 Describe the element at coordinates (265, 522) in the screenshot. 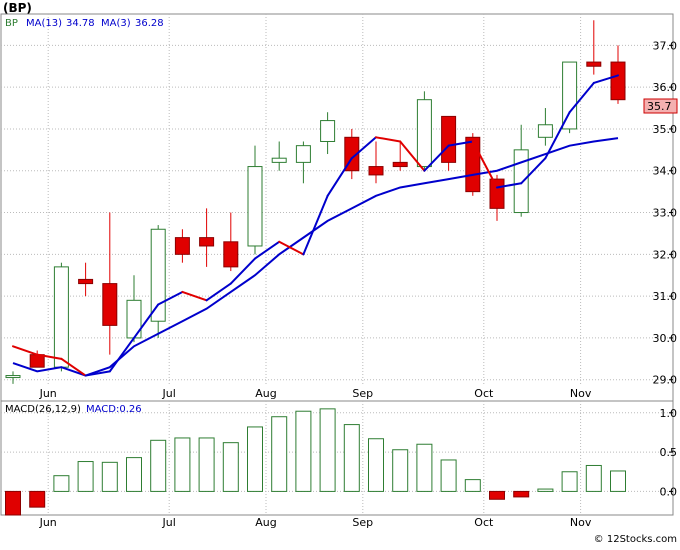

I see `macd-x-tick-label: Aug` at that location.